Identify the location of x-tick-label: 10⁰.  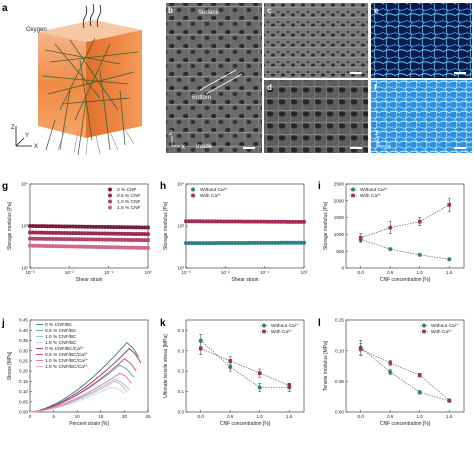
(304, 272).